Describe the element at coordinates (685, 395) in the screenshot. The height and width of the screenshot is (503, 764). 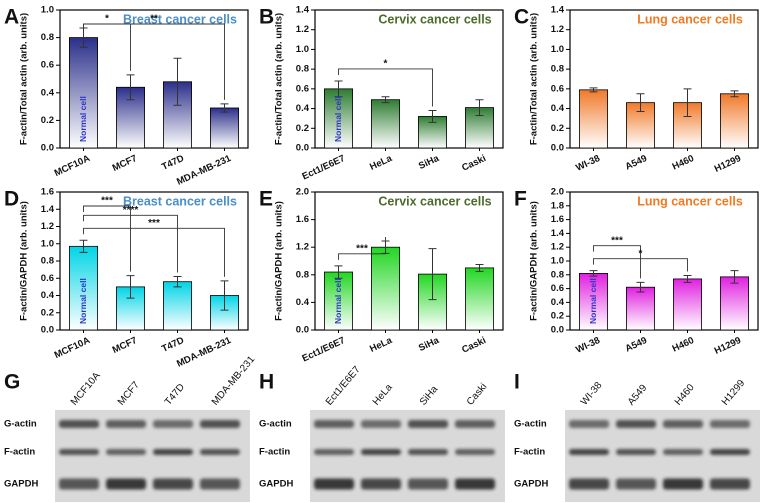
I see `lane-label: H460` at that location.